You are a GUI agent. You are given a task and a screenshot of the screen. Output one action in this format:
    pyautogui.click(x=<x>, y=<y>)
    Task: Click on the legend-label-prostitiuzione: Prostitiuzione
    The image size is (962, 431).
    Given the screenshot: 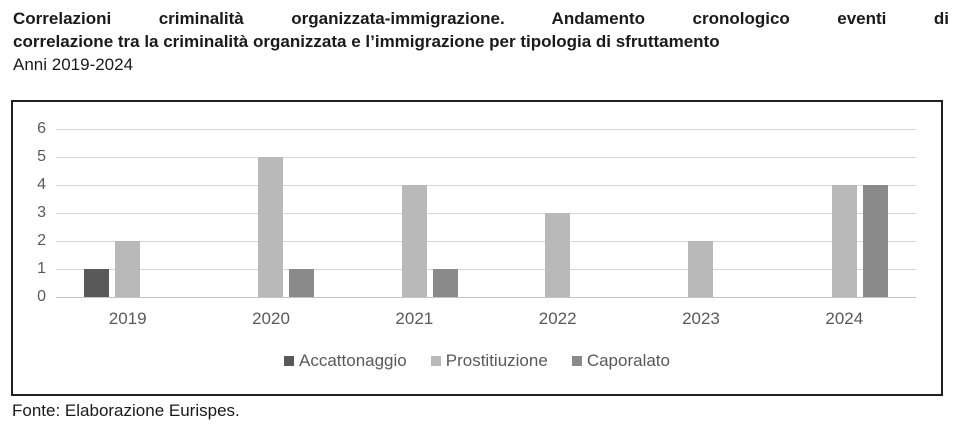 What is the action you would take?
    pyautogui.click(x=496, y=360)
    